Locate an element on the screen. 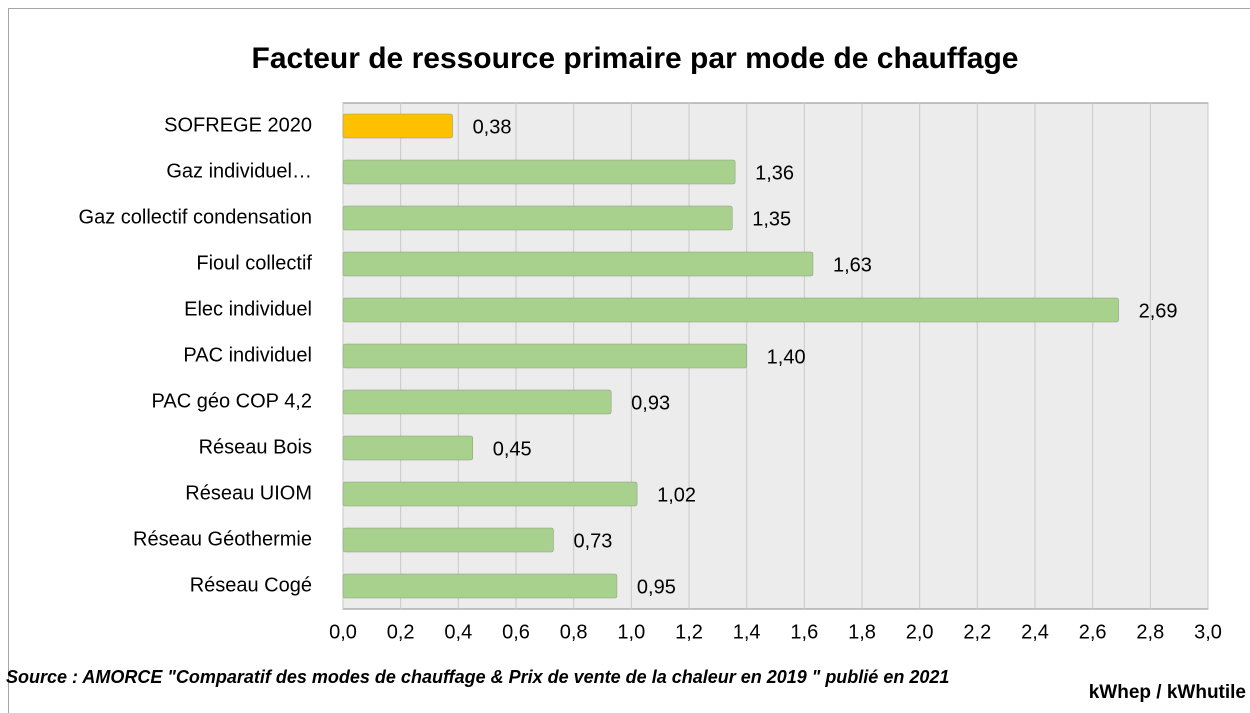  value-label: 1,40 is located at coordinates (786, 357).